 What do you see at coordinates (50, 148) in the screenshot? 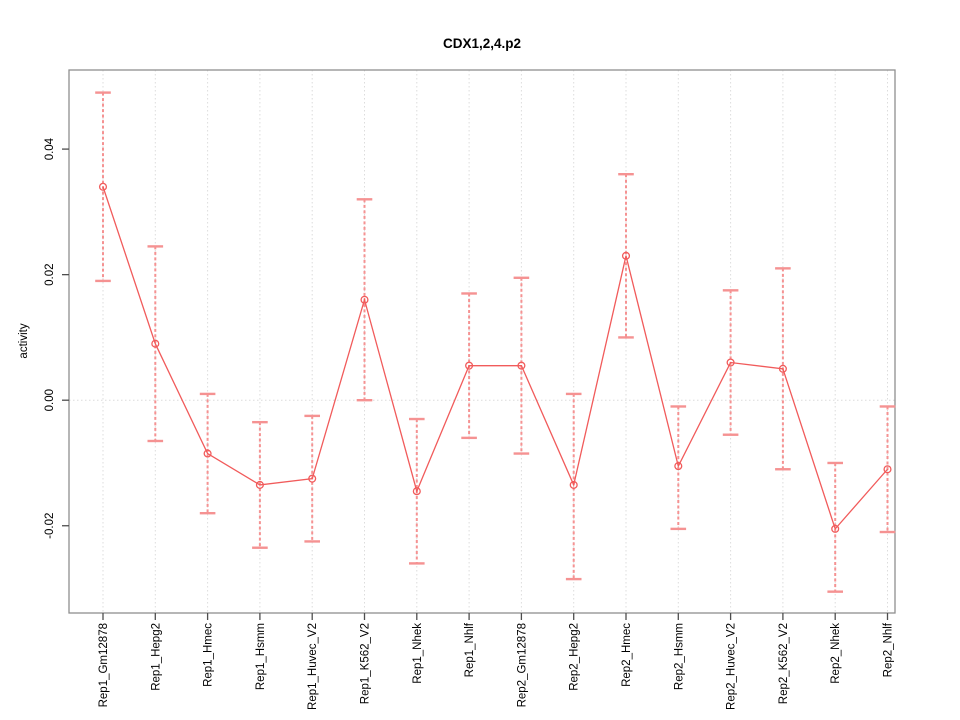
I see `y-tick-label: 0.04` at bounding box center [50, 148].